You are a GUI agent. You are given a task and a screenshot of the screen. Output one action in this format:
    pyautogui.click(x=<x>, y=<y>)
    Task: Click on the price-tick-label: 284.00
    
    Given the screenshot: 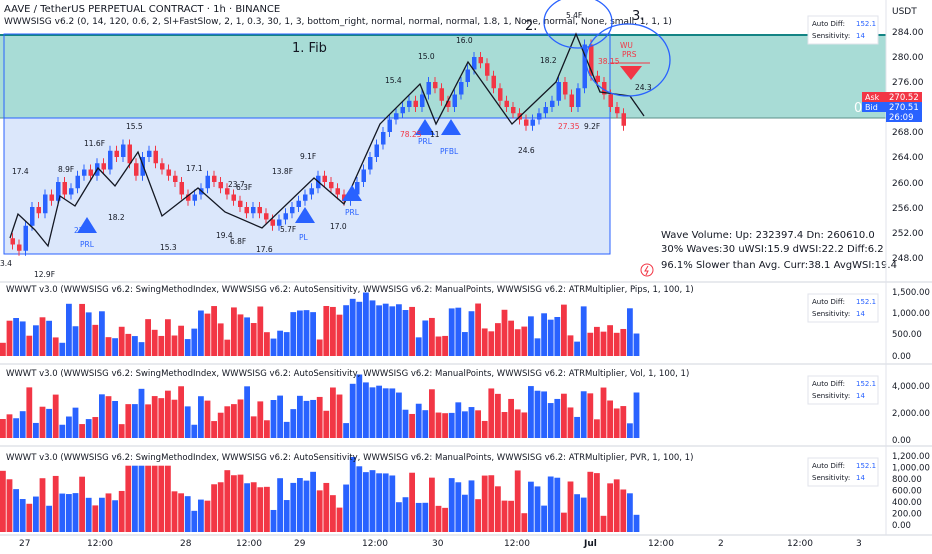 What is the action you would take?
    pyautogui.click(x=908, y=33)
    